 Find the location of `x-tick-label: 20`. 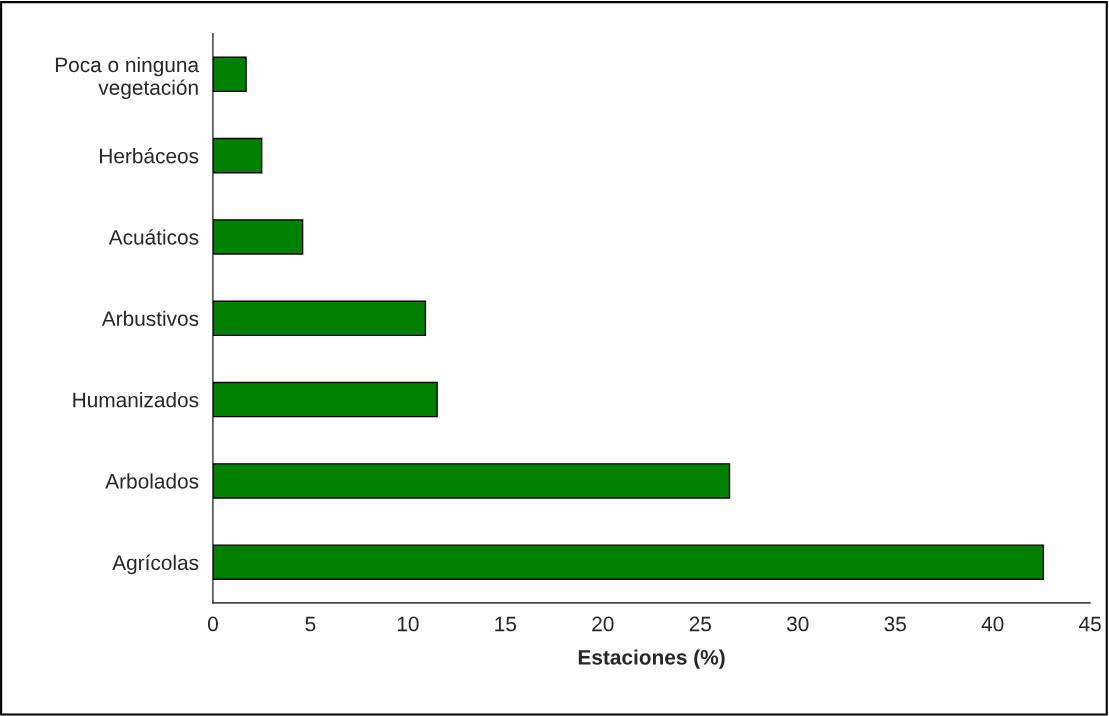

x-tick-label: 20 is located at coordinates (603, 624).